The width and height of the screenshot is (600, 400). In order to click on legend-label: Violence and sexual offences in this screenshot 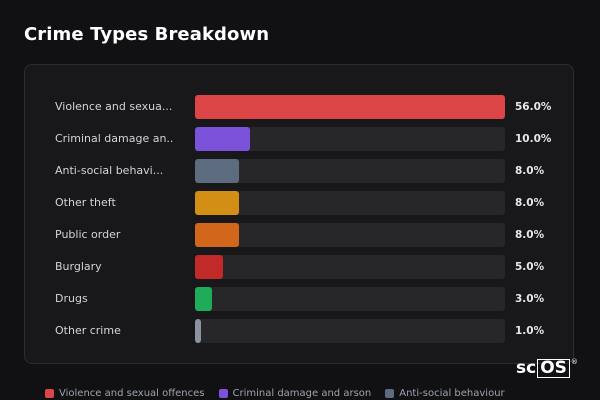, I will do `click(132, 393)`.